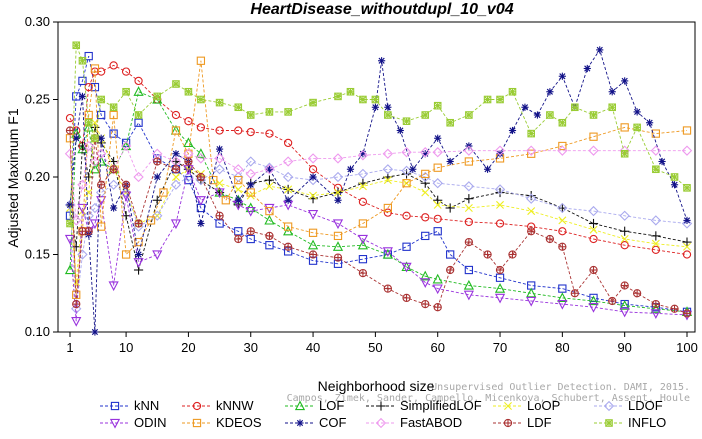 The image size is (702, 439). What do you see at coordinates (526, 405) in the screenshot?
I see `legend-item-loop: LoOP` at bounding box center [526, 405].